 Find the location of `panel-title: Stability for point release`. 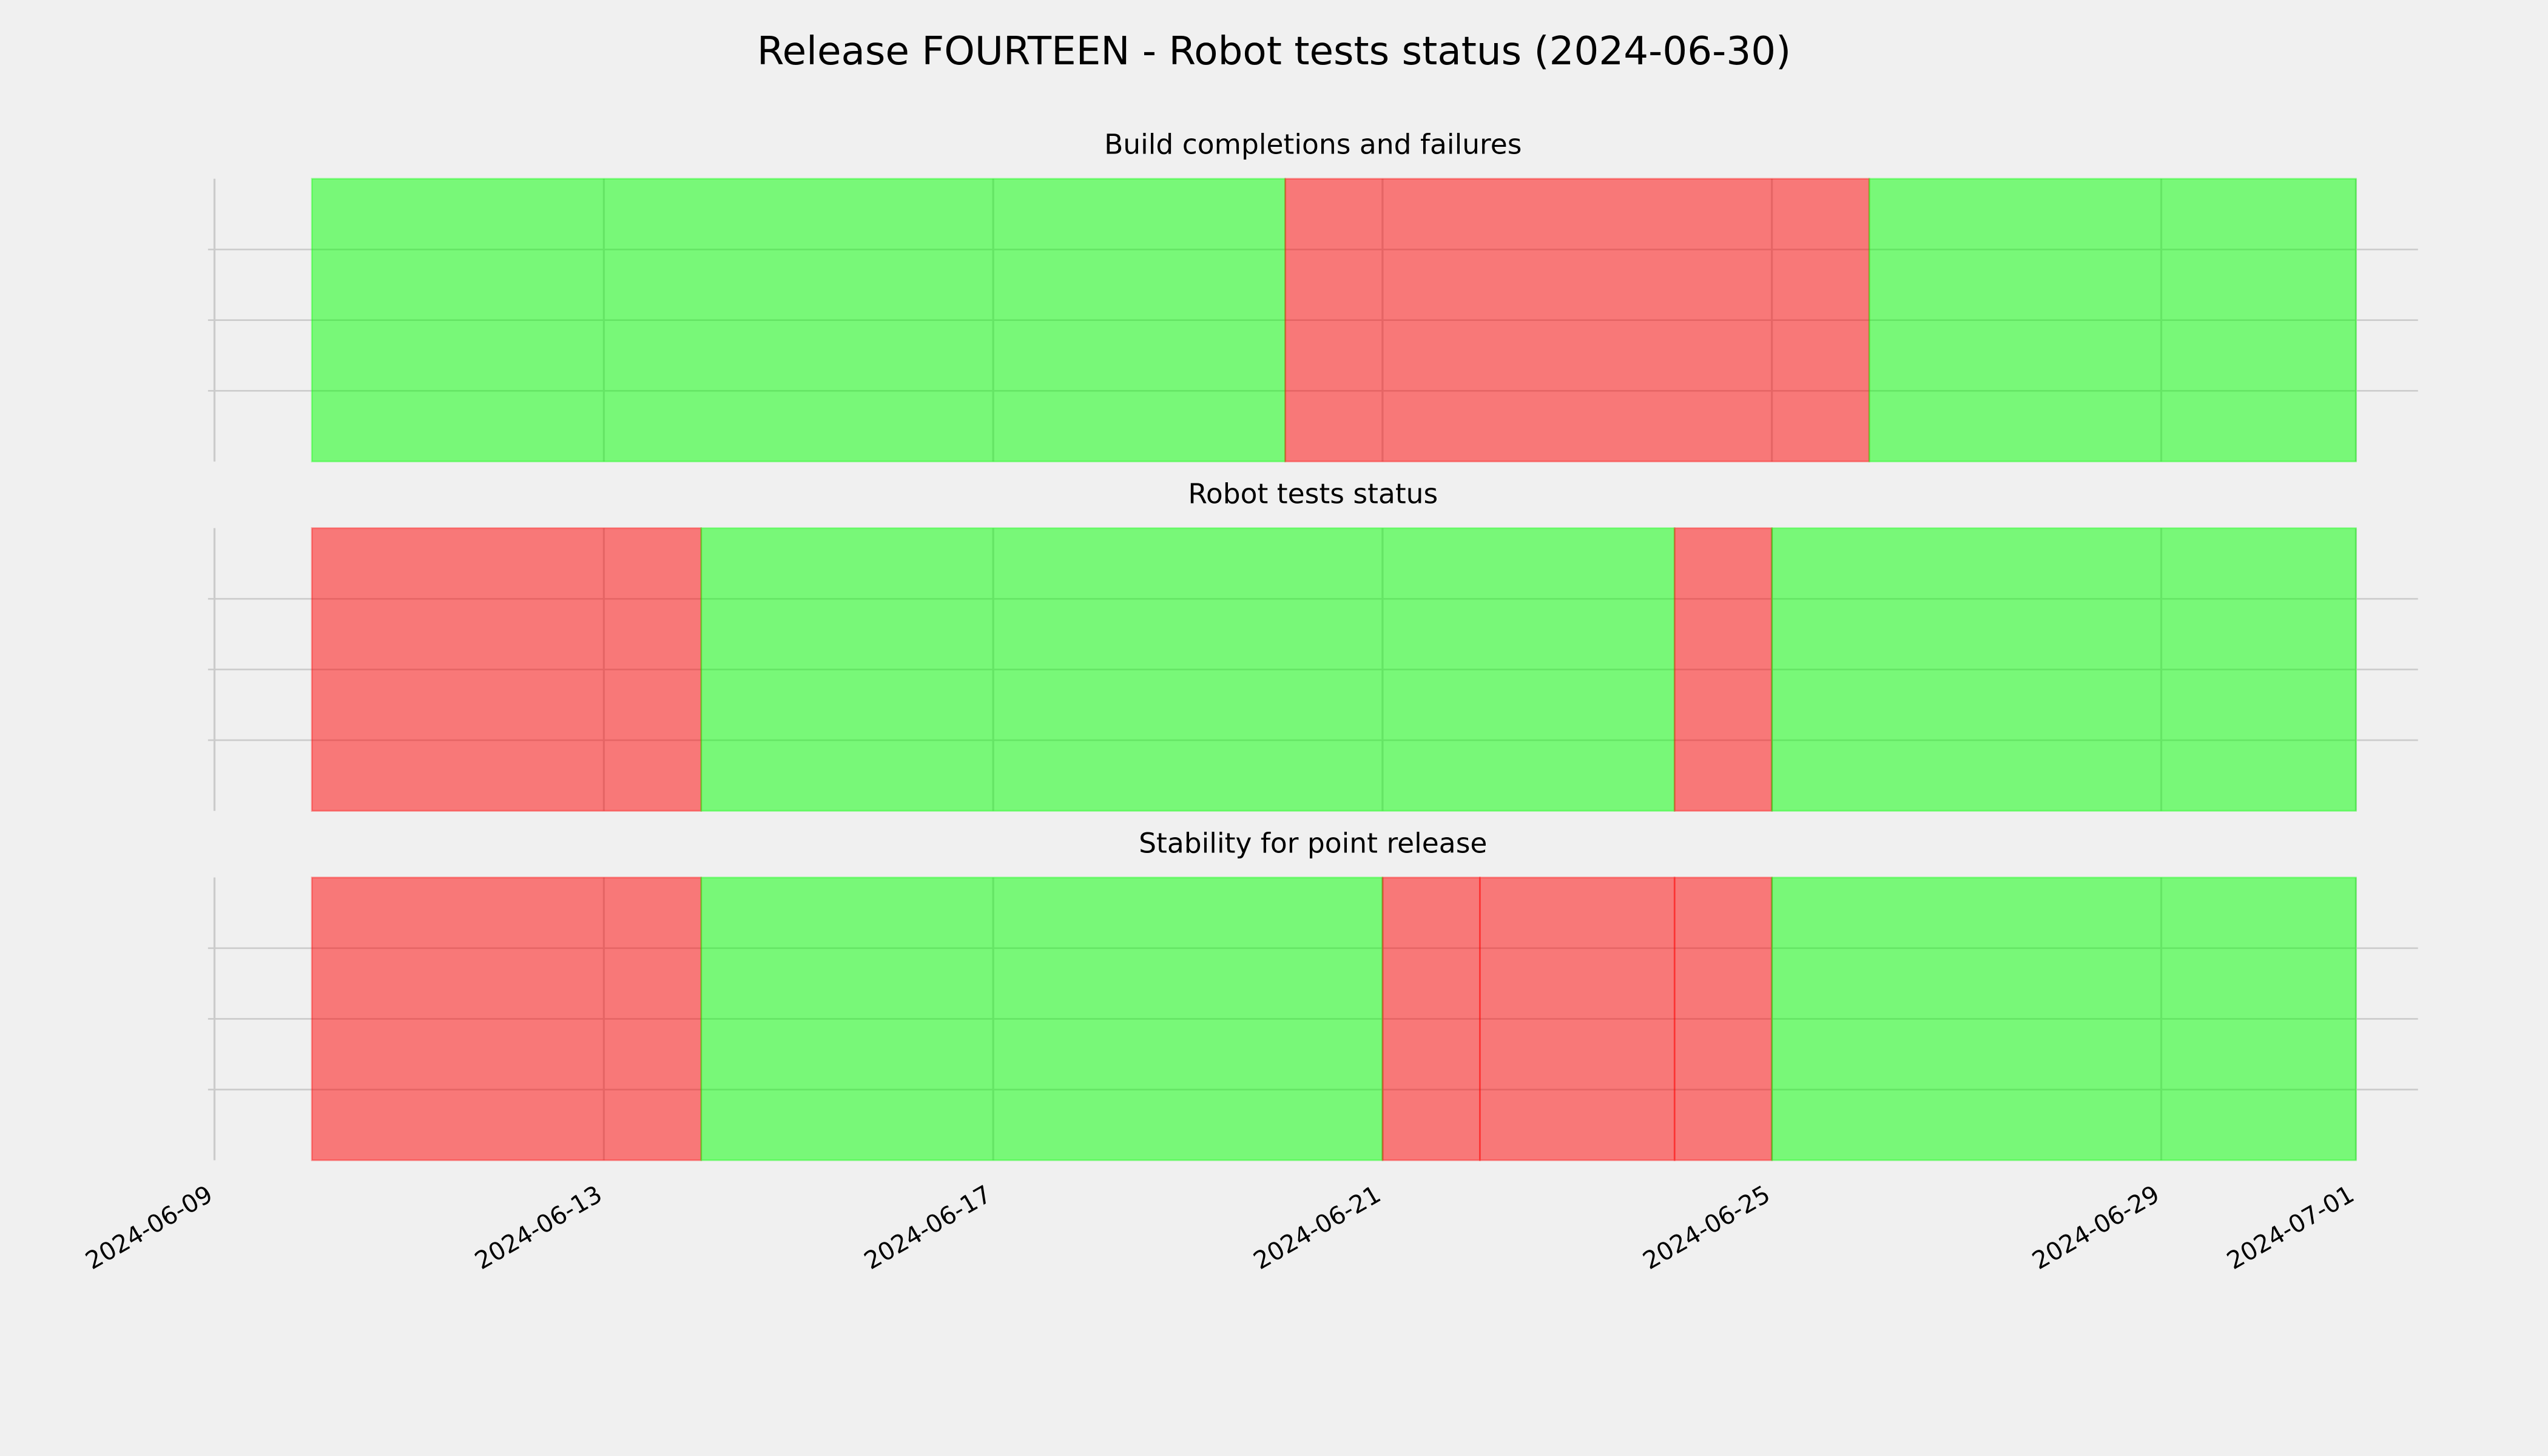

panel-title: Stability for point release is located at coordinates (1313, 843).